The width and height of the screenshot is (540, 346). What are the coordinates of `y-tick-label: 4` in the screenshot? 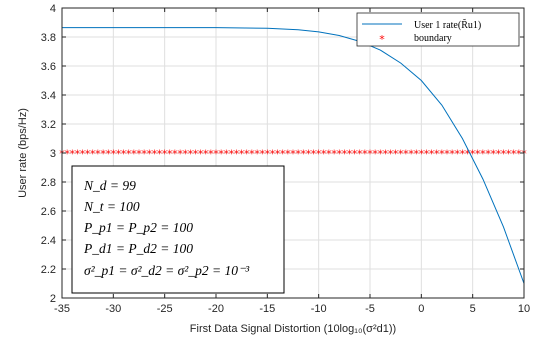 It's located at (53, 9).